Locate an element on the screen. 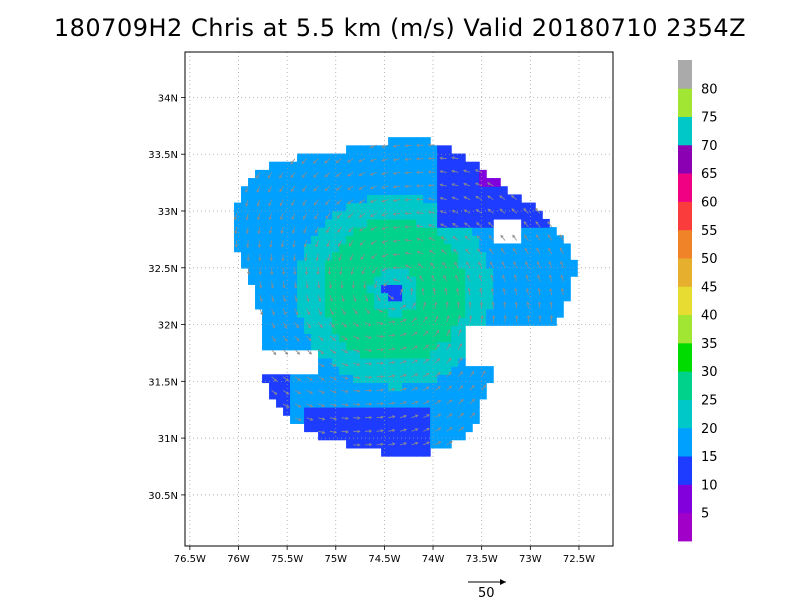  colorbar-label: 70 is located at coordinates (709, 146).